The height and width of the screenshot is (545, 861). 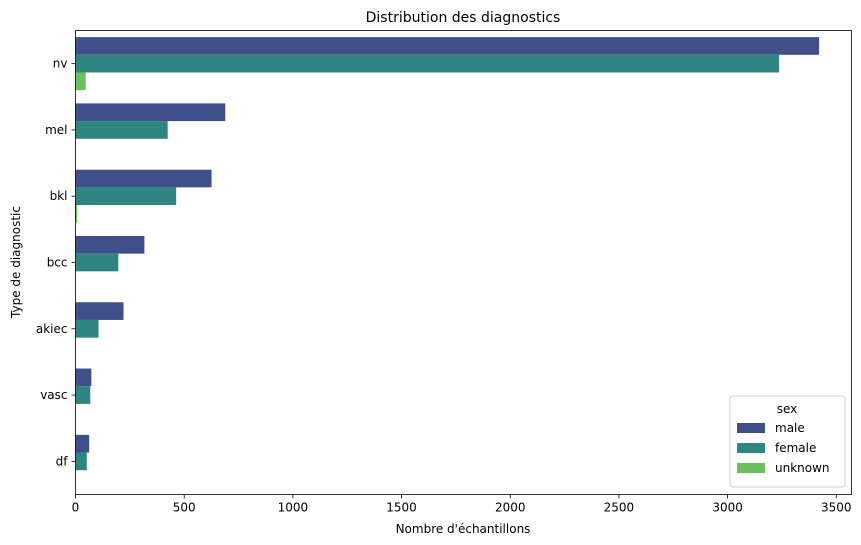 I want to click on y-tick-label: mel, so click(x=56, y=130).